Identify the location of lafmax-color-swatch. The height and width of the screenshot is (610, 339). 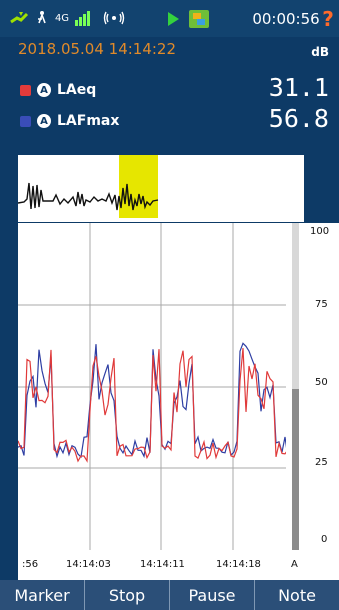
(25, 121).